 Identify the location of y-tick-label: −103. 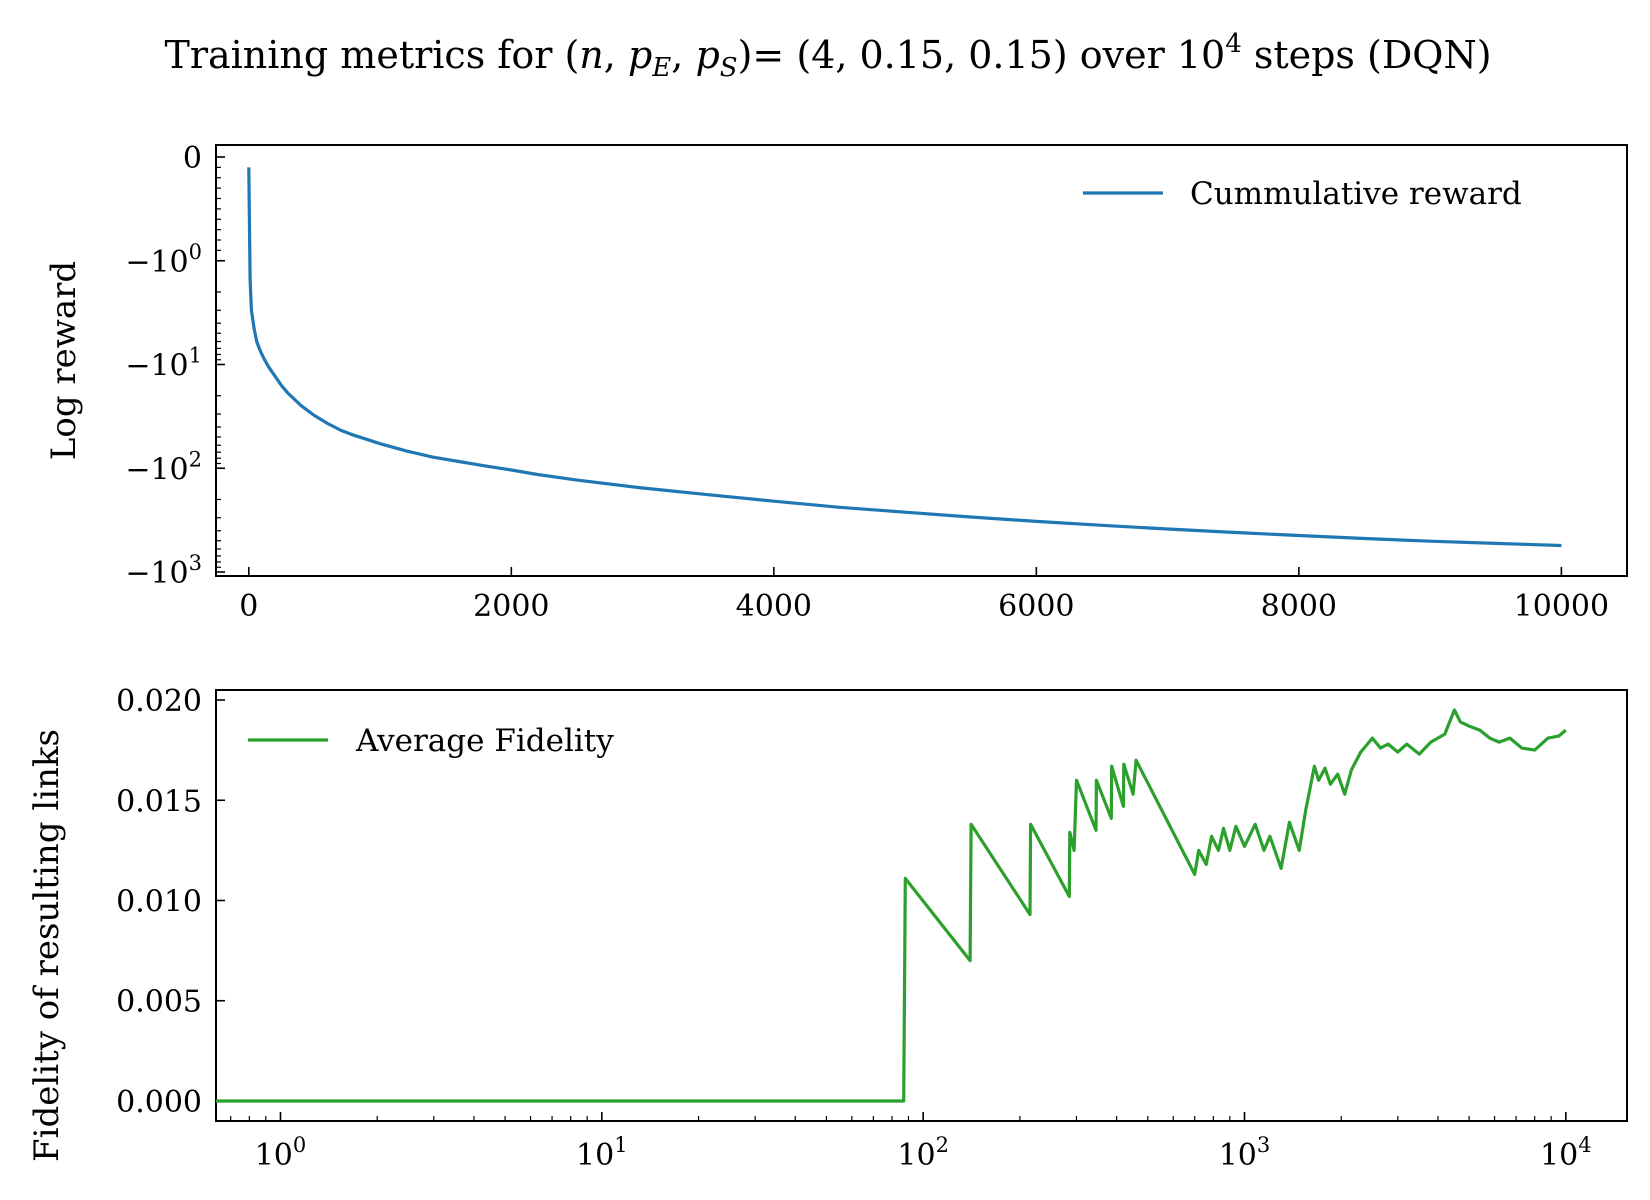
(163, 571).